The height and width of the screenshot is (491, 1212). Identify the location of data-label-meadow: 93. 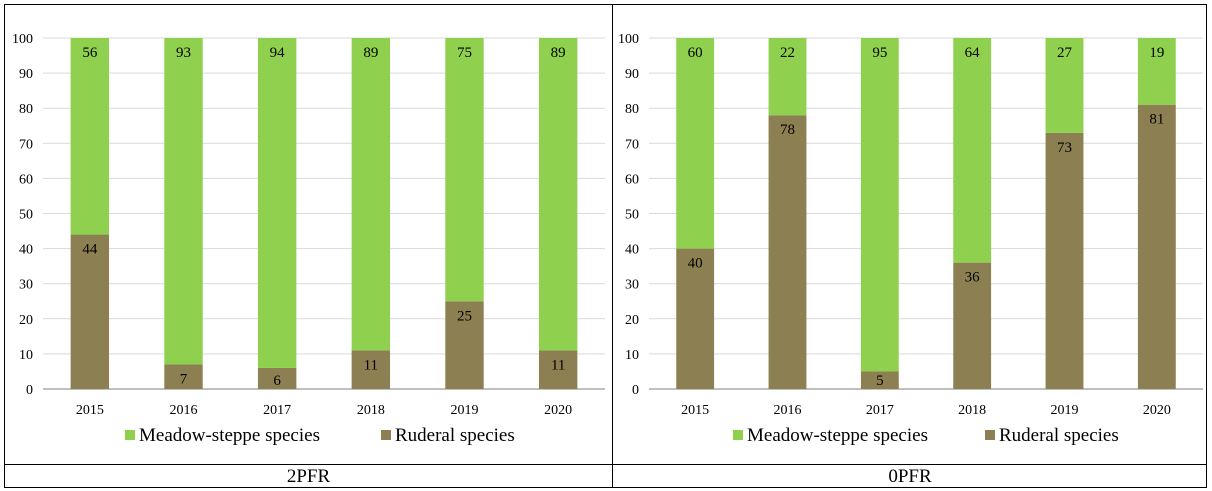
(183, 53).